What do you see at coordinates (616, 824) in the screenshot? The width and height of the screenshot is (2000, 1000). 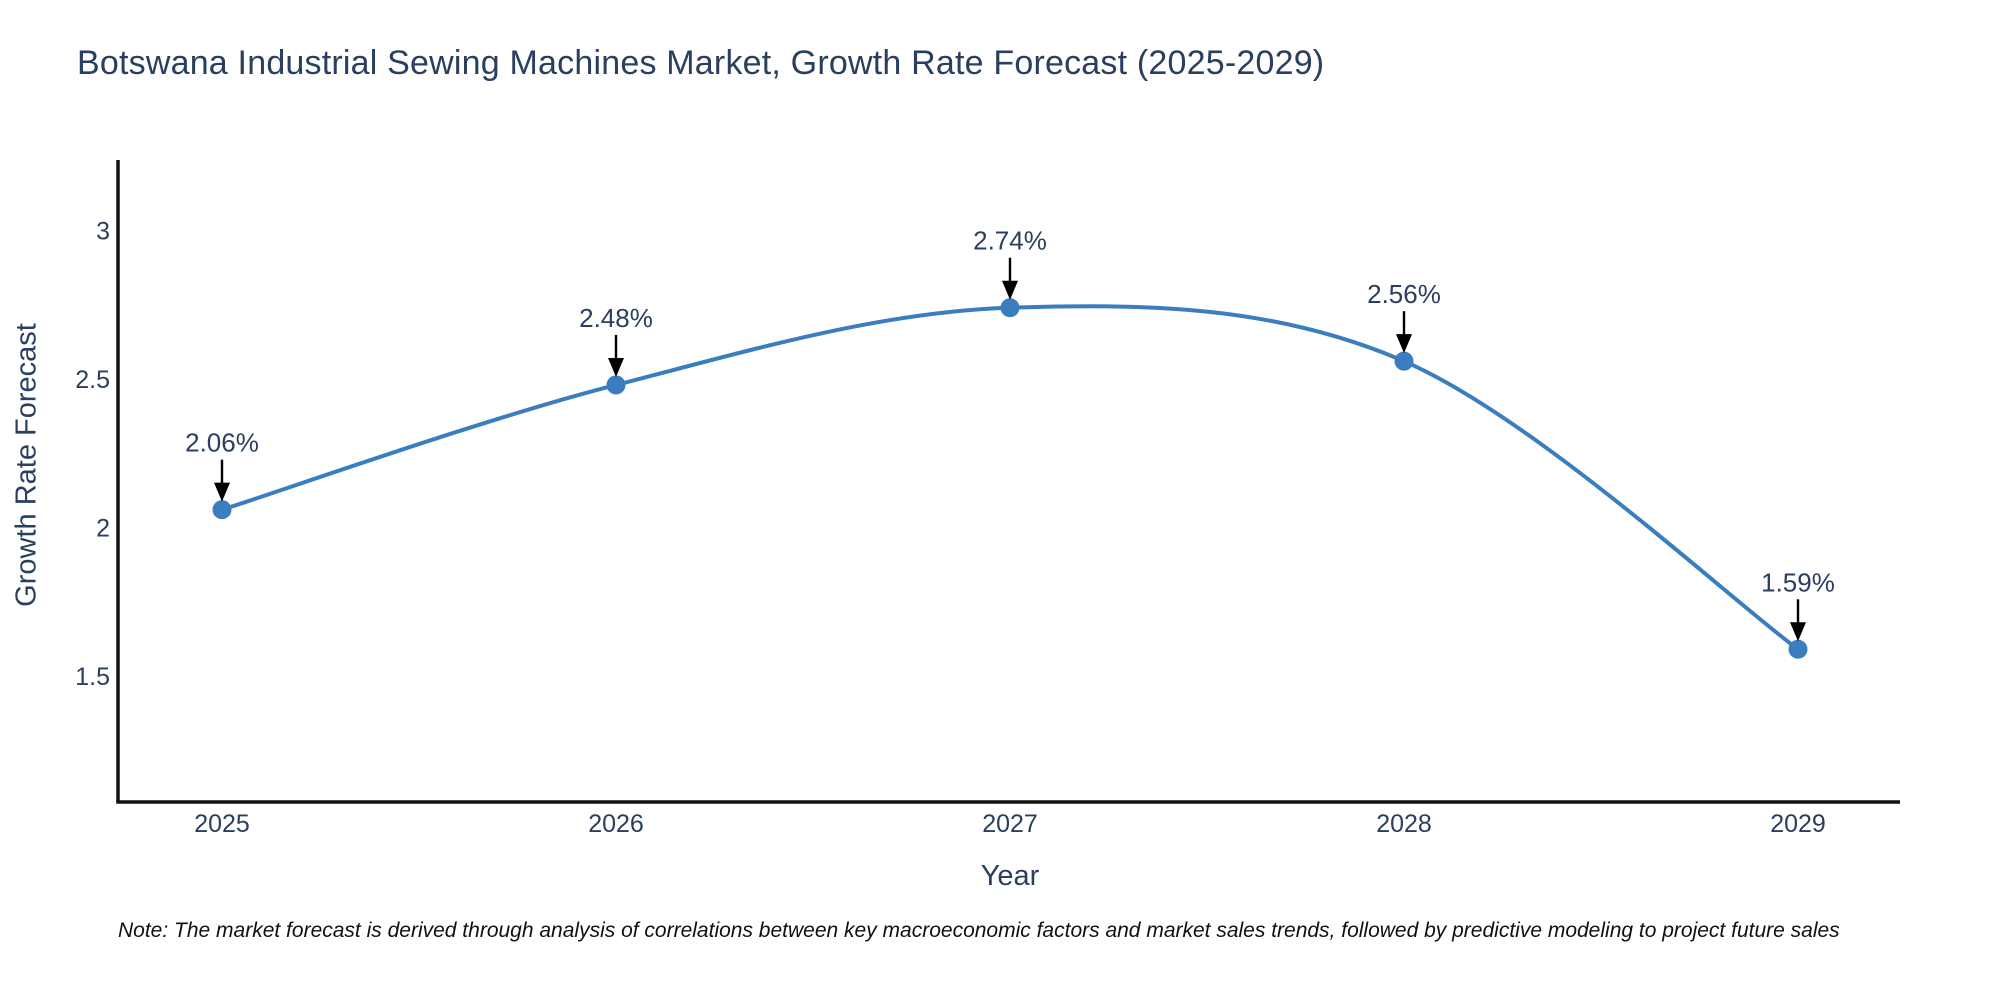 I see `x-tick-label: 2026` at bounding box center [616, 824].